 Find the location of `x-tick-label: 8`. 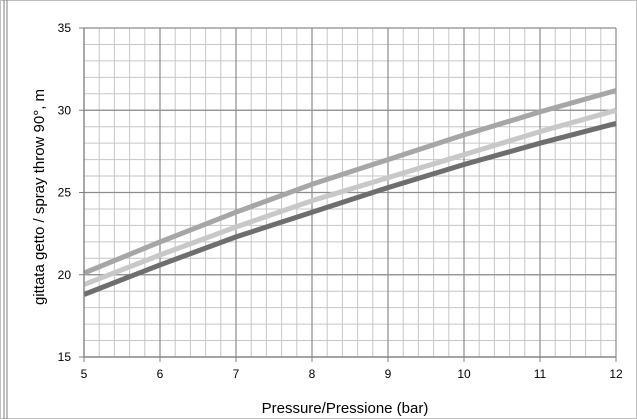

x-tick-label: 8 is located at coordinates (312, 374).